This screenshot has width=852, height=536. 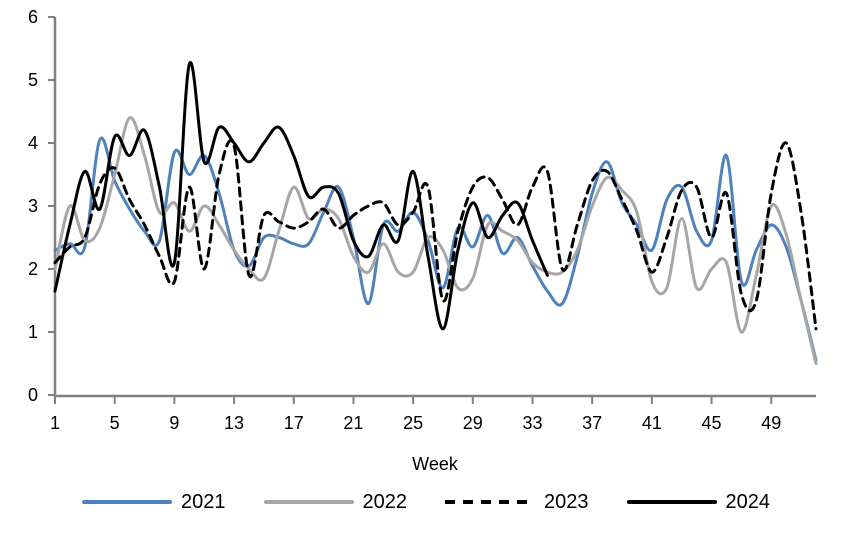 I want to click on x-axis-tick-label: 33, so click(x=532, y=423).